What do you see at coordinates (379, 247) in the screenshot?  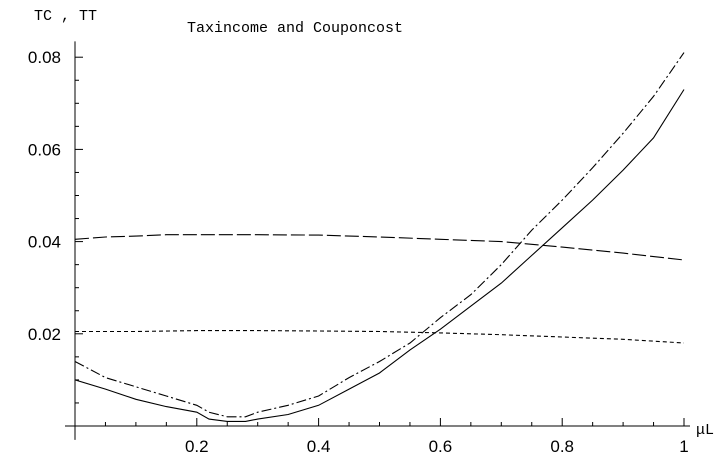 I see `series-line-3-long-dash` at bounding box center [379, 247].